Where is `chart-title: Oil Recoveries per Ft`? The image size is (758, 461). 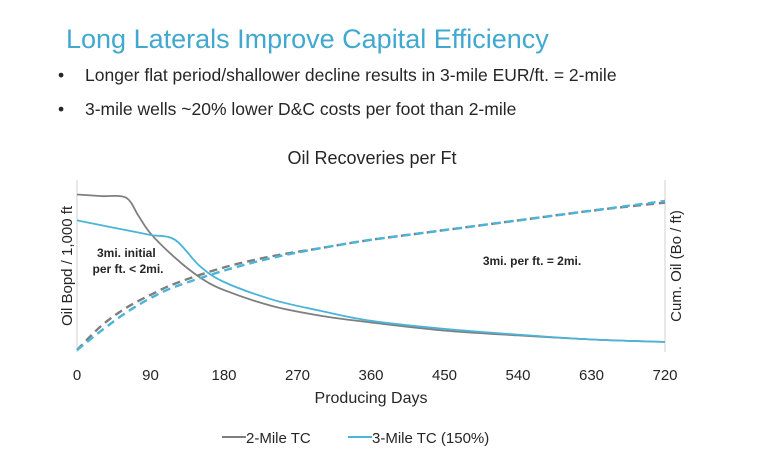 chart-title: Oil Recoveries per Ft is located at coordinates (371, 158).